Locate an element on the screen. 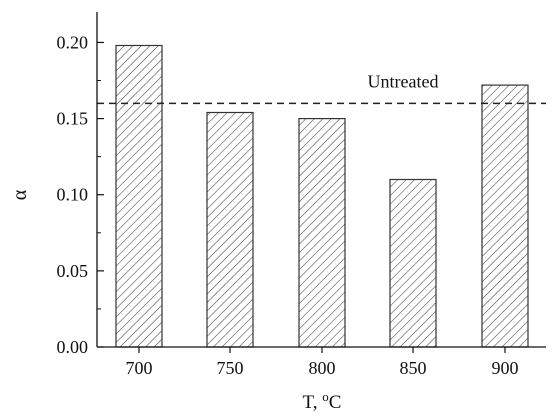  x-axis-label-text: T, is located at coordinates (313, 402).